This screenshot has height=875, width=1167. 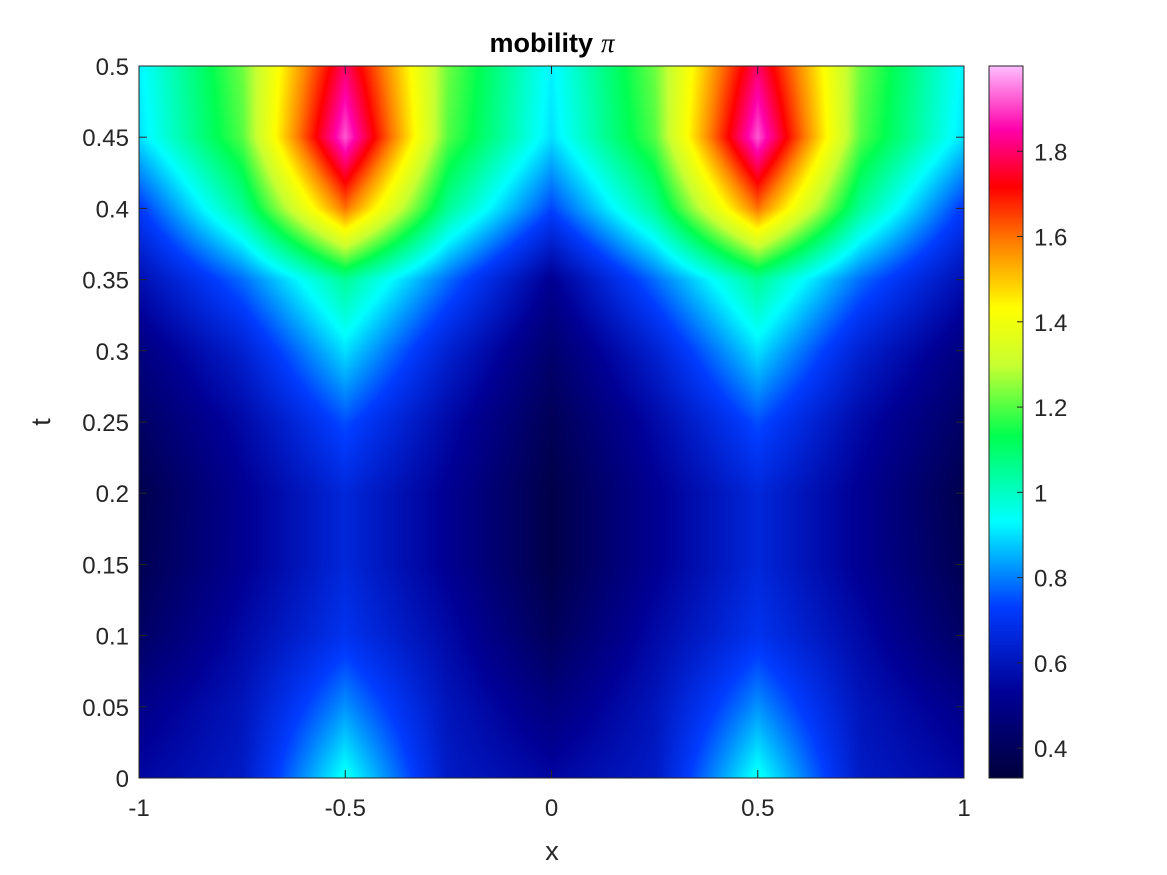 I want to click on y-tick-label: 0, so click(x=122, y=779).